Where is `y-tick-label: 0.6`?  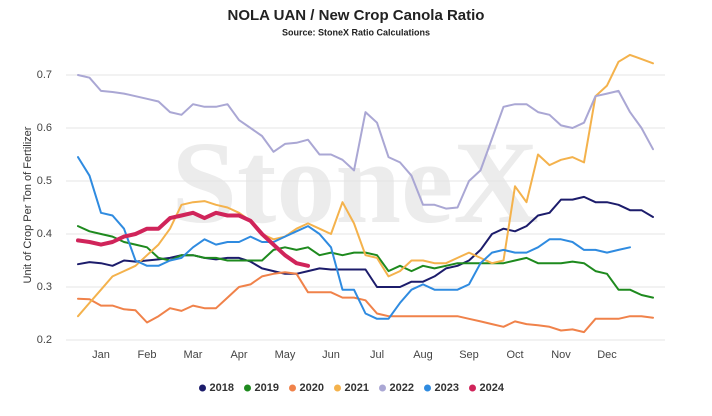
y-tick-label: 0.6 is located at coordinates (44, 128).